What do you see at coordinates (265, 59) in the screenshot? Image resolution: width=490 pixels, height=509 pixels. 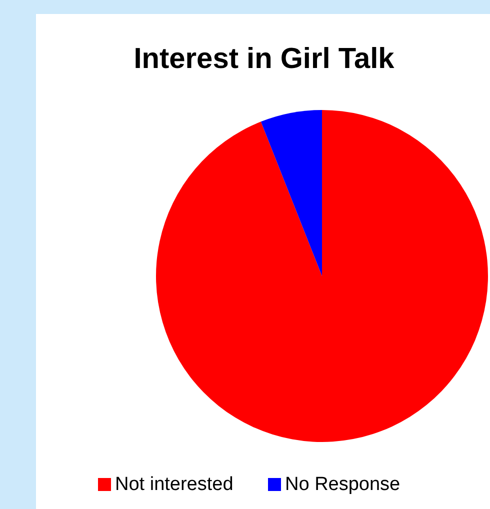 I see `chart-title: Interest in Girl Talk` at bounding box center [265, 59].